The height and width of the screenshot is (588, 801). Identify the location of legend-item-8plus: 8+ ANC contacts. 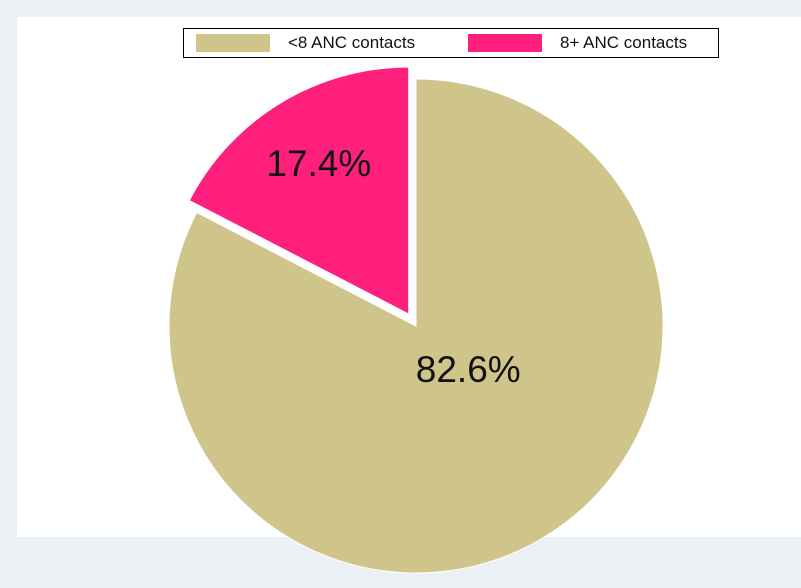
(577, 43).